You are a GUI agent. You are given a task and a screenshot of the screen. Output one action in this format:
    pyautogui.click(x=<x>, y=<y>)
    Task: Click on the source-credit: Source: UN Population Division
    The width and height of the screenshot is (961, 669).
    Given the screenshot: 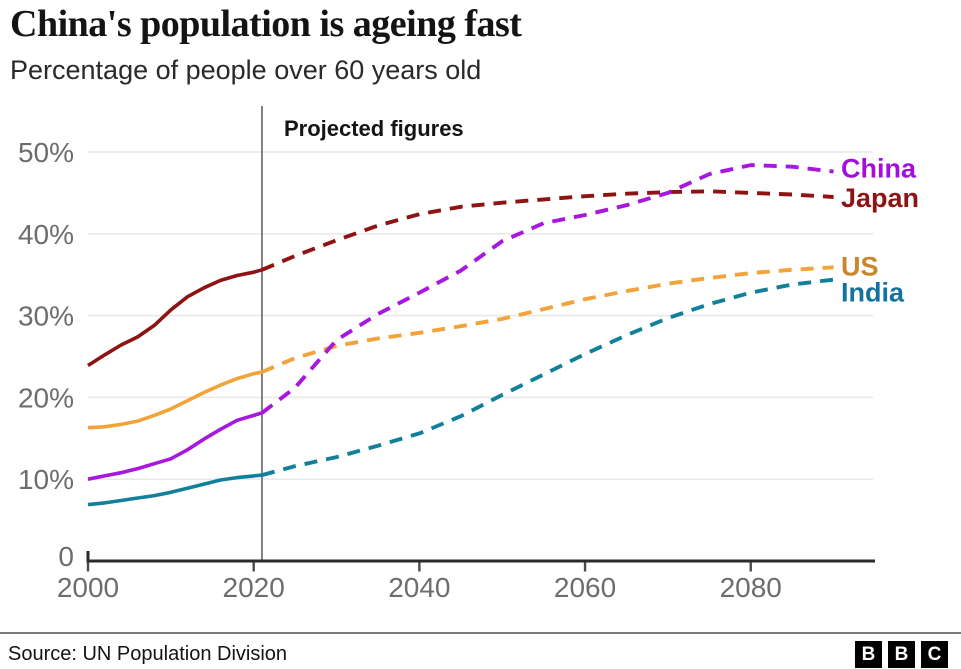 What is the action you would take?
    pyautogui.click(x=148, y=654)
    